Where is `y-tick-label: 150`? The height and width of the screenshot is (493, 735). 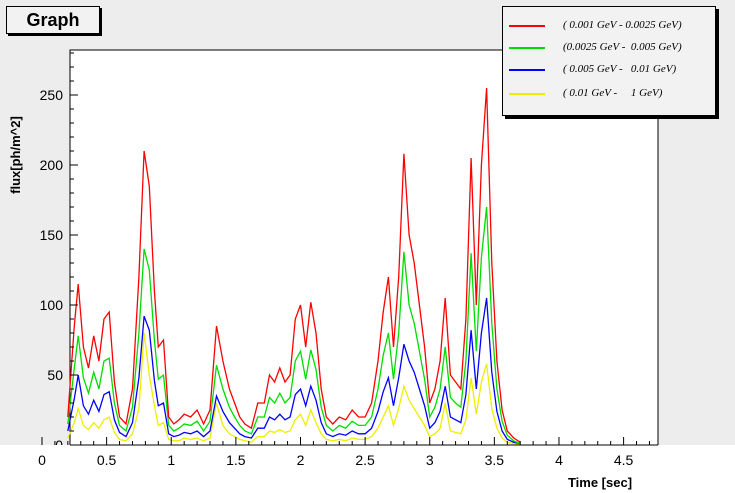
y-tick-label: 150 is located at coordinates (52, 235).